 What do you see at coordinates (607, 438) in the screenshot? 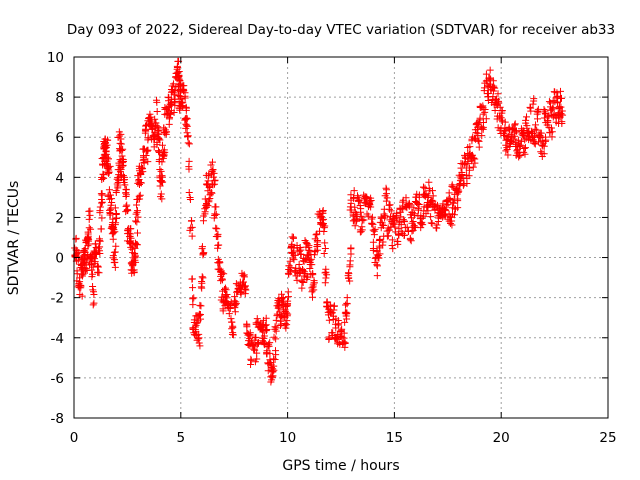
I see `x-tick-label: 25` at bounding box center [607, 438].